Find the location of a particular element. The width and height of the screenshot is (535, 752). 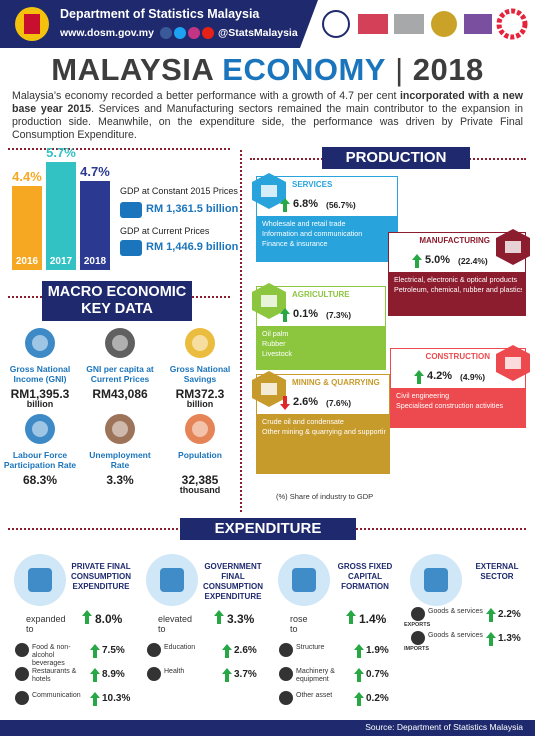

expenditure-value: 3.3% is located at coordinates (241, 619).